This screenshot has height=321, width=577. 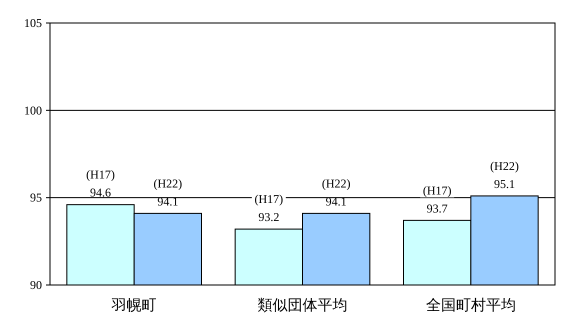 I want to click on y-tick-label: 90, so click(x=36, y=285).